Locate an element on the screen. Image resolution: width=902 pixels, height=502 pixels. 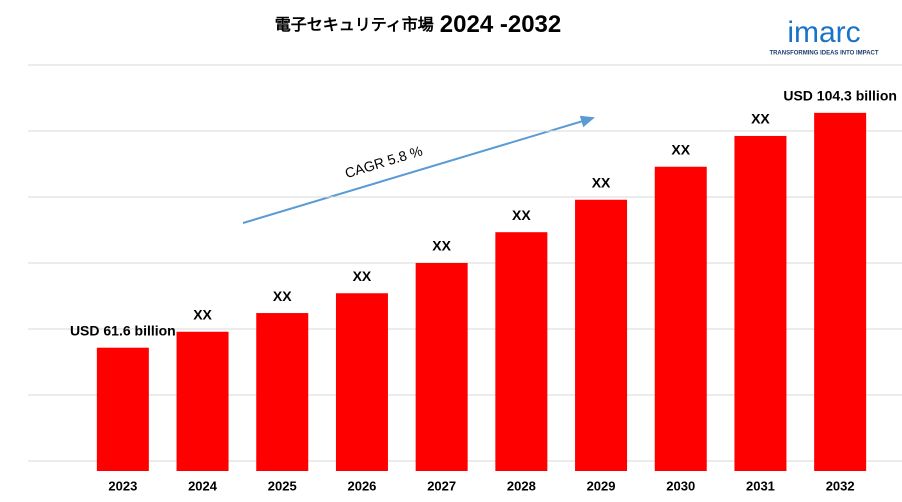
cagr-arrow is located at coordinates (418, 169).